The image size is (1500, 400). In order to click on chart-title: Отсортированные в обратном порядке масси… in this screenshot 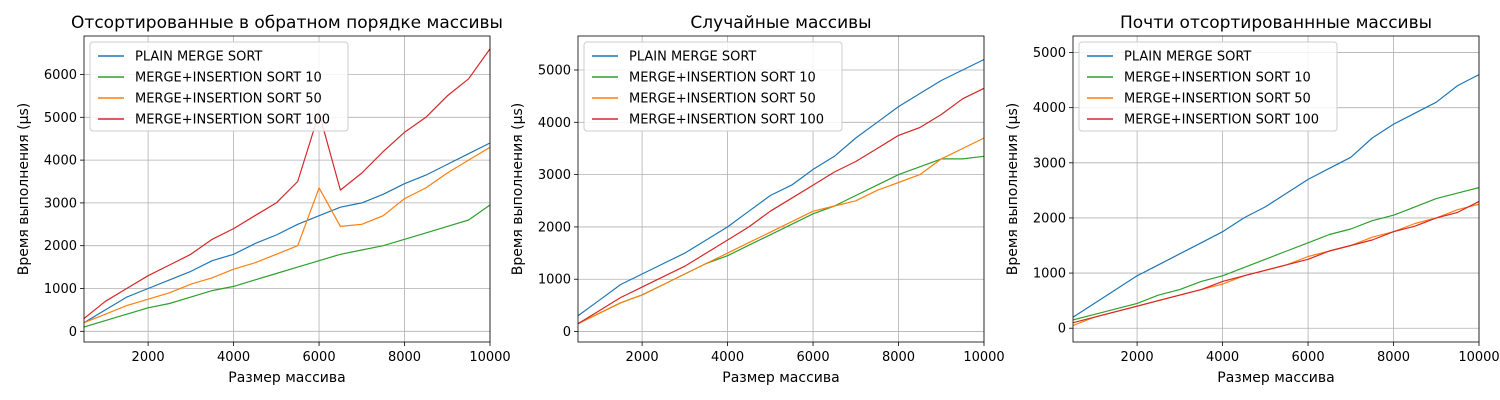, I will do `click(287, 23)`.